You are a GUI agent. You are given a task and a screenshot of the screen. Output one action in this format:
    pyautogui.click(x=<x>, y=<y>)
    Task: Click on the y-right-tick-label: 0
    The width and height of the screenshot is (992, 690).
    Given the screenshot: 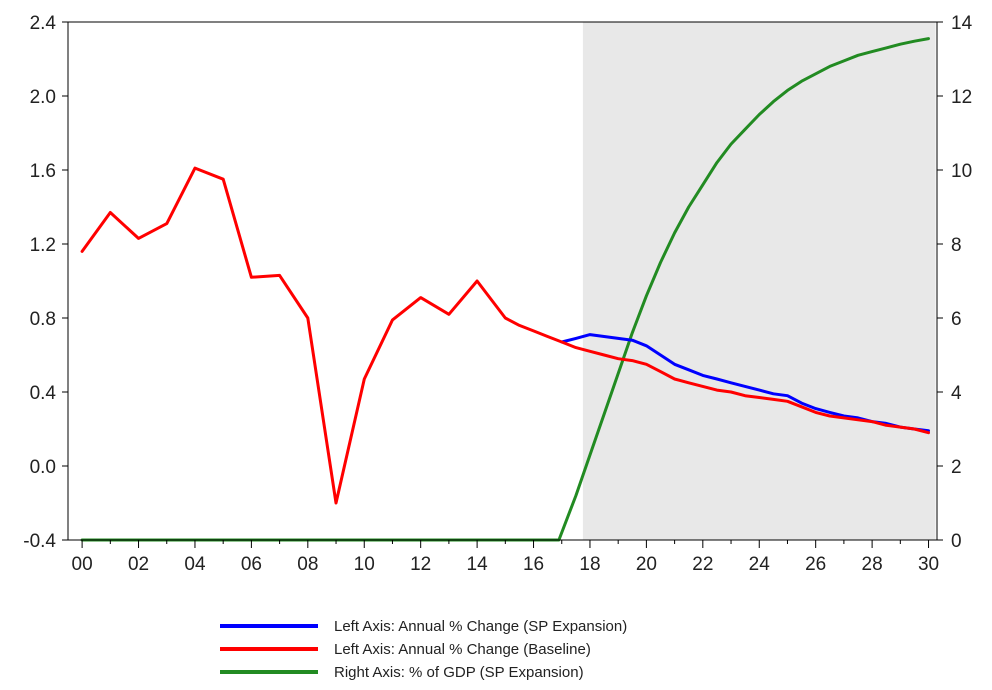 What is the action you would take?
    pyautogui.click(x=956, y=541)
    